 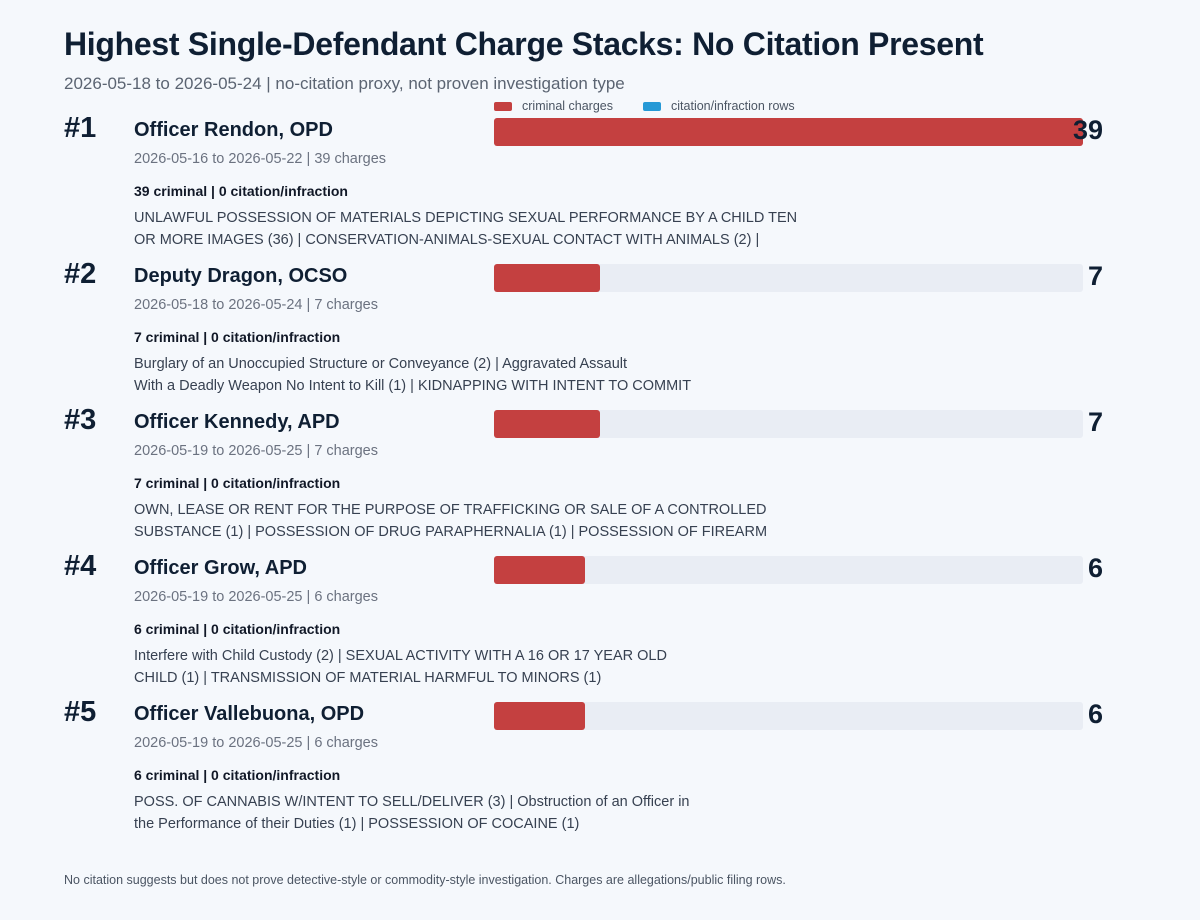 I want to click on rank-label: #2, so click(x=80, y=274).